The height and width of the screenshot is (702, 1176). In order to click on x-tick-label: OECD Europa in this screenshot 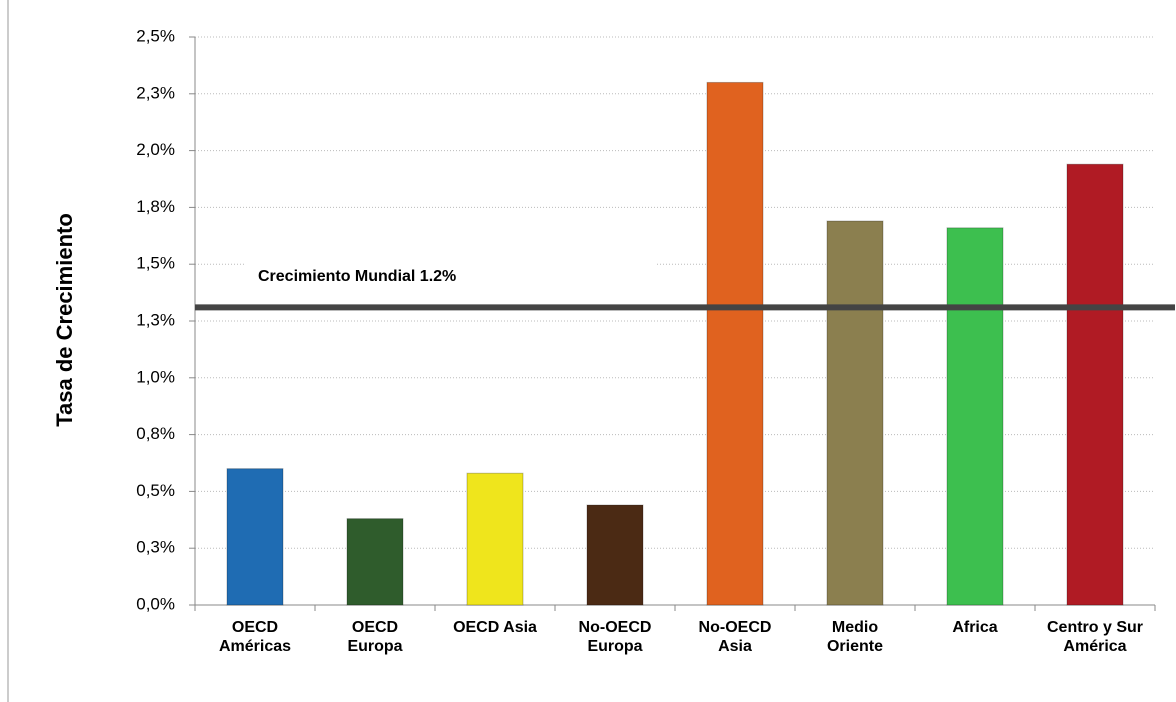, I will do `click(375, 637)`.